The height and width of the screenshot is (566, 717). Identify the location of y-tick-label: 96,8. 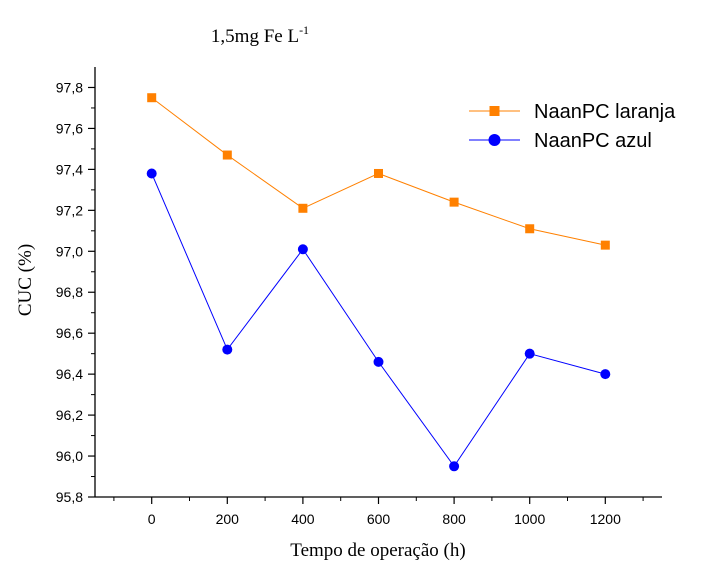
(69, 292).